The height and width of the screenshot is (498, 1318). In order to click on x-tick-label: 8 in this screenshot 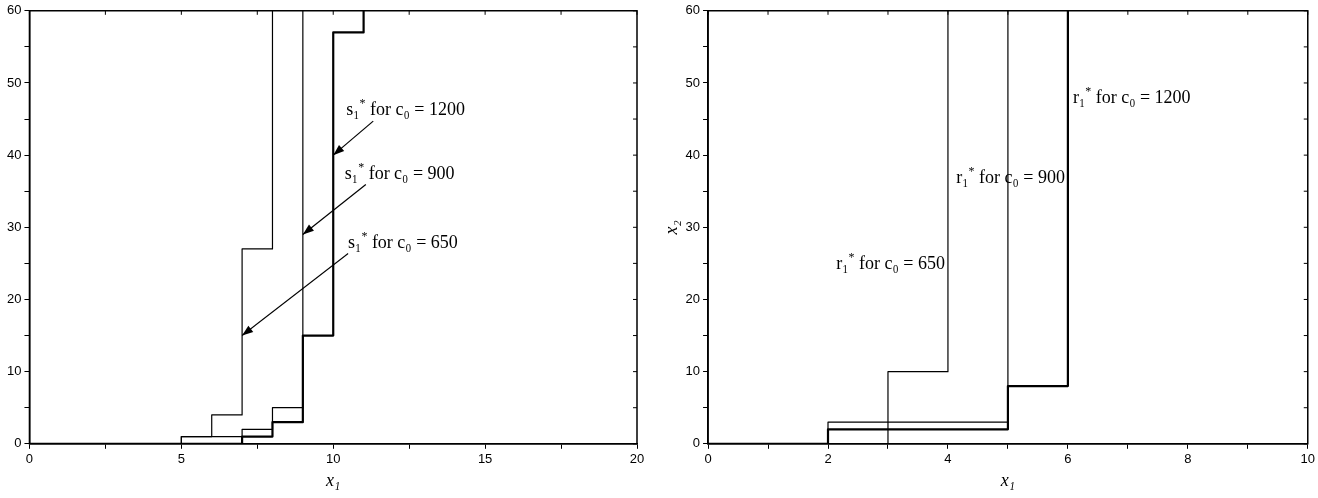, I will do `click(1188, 459)`.